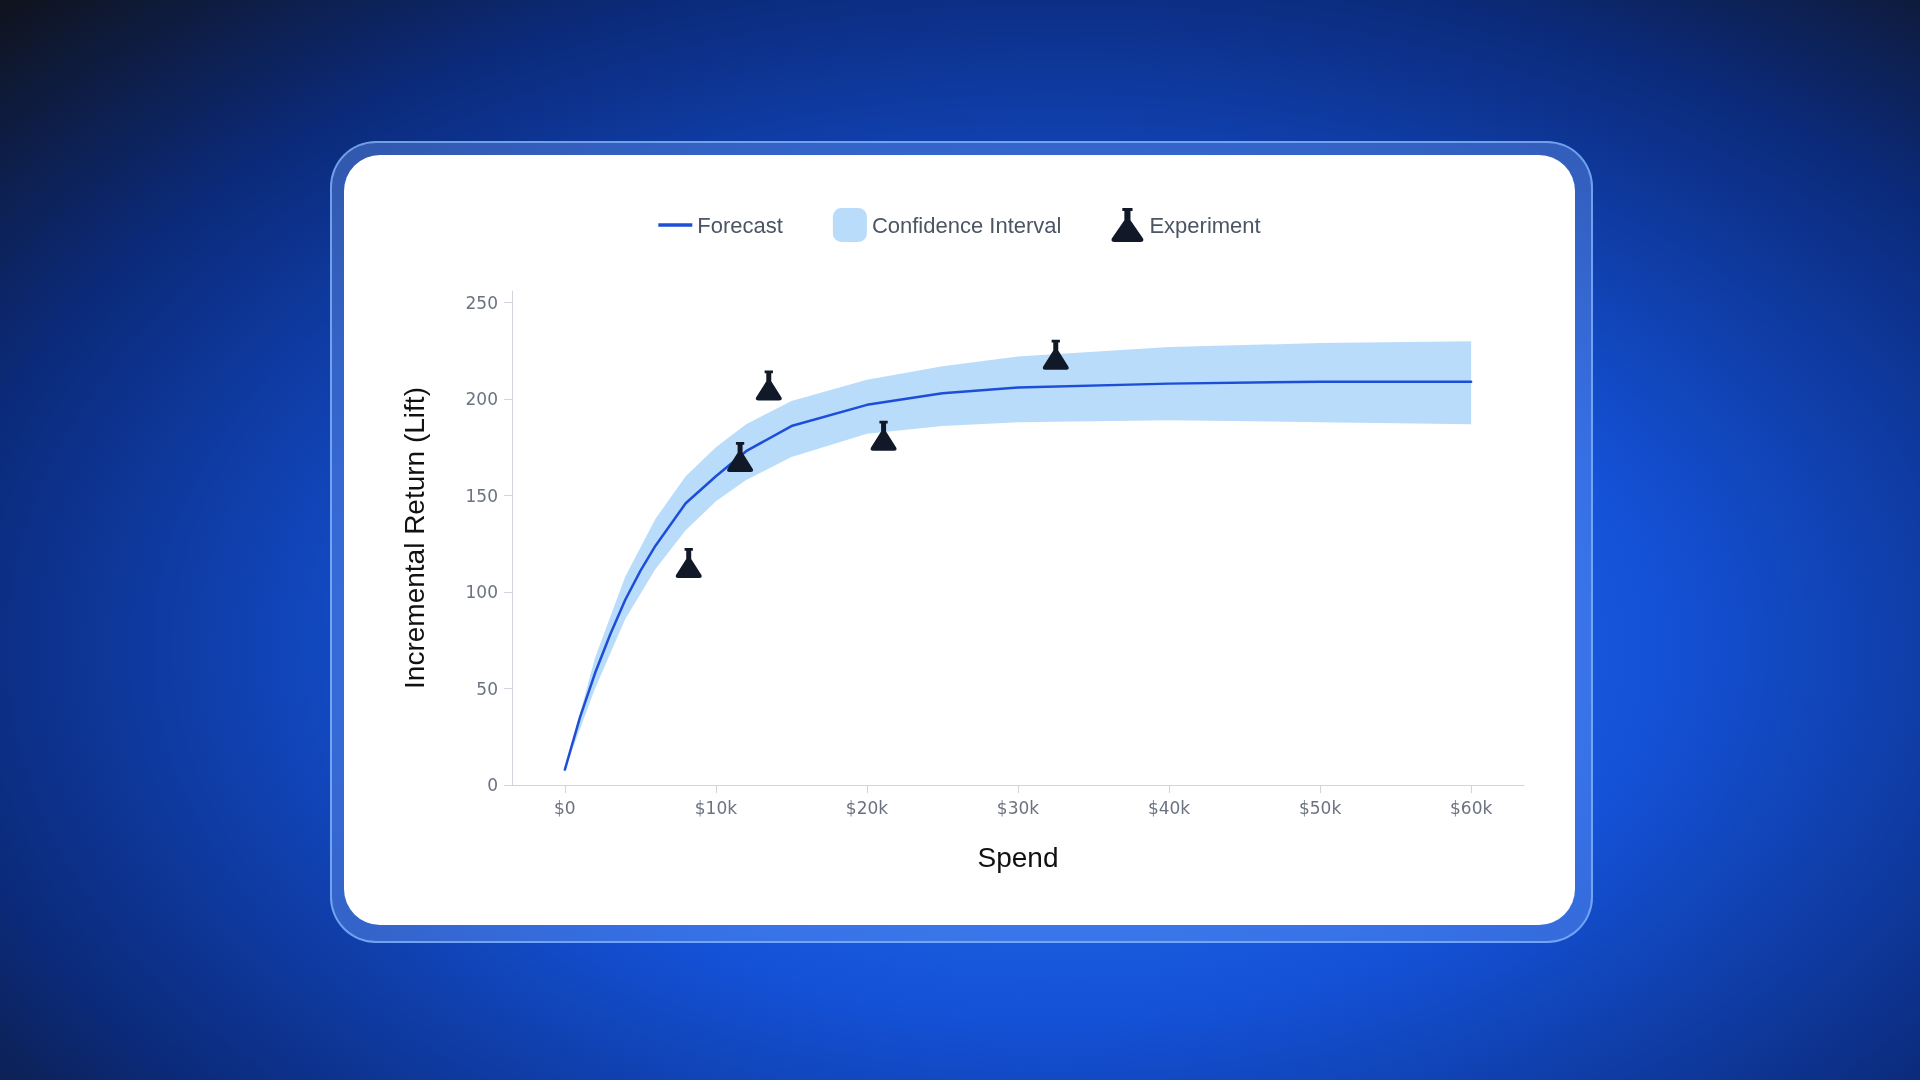  Describe the element at coordinates (481, 495) in the screenshot. I see `y-tick-label: 150` at that location.